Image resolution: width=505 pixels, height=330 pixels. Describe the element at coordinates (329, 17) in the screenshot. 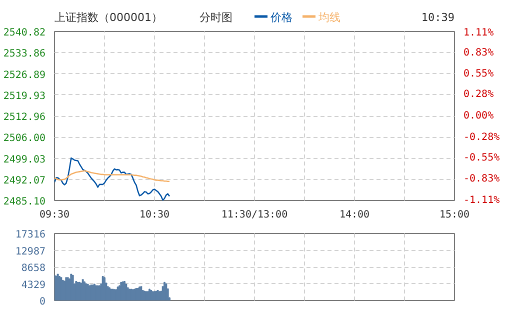

I see `legend-label: 均线` at that location.